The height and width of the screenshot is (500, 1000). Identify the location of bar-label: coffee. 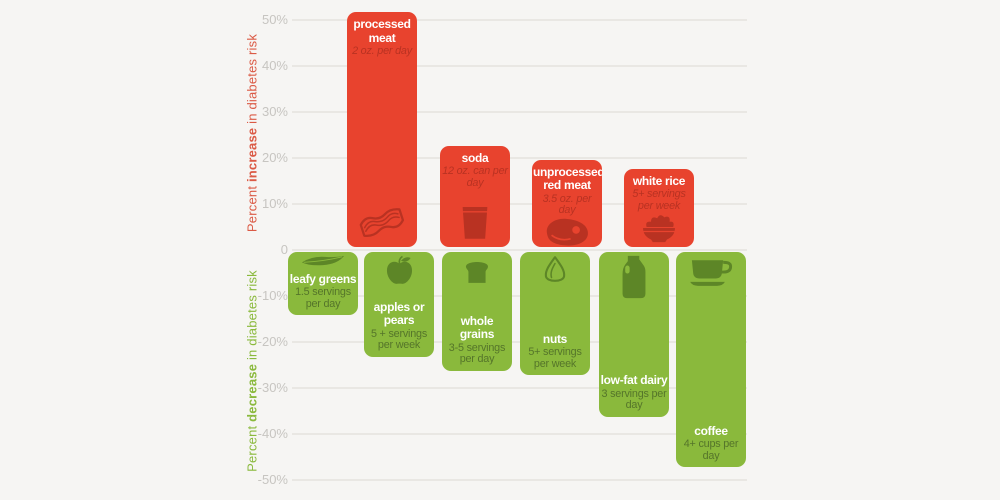
(711, 430).